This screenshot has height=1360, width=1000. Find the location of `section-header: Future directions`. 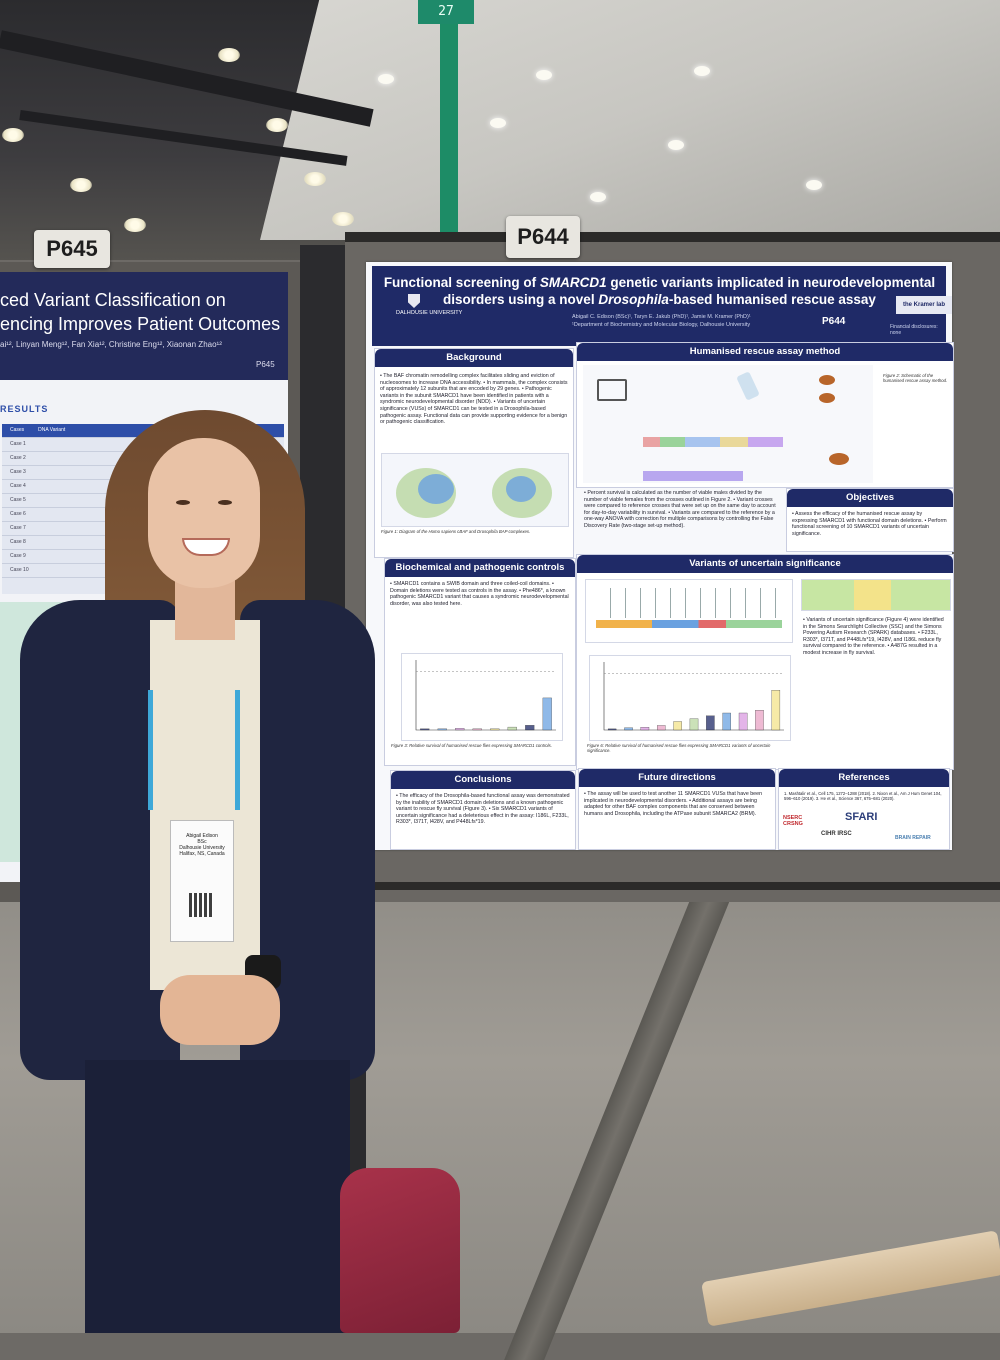

section-header: Future directions is located at coordinates (677, 778).